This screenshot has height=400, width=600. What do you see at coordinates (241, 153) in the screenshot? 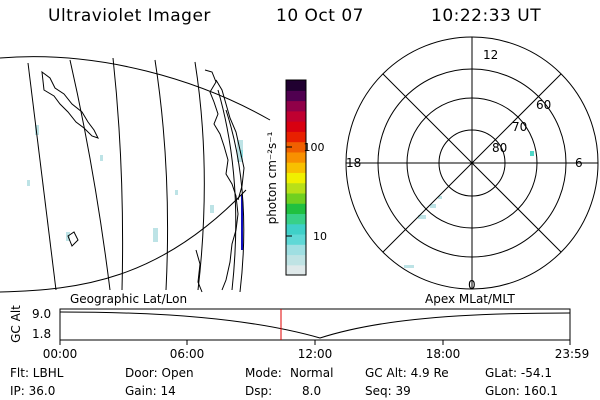
I see `map-emission-bright` at bounding box center [241, 153].